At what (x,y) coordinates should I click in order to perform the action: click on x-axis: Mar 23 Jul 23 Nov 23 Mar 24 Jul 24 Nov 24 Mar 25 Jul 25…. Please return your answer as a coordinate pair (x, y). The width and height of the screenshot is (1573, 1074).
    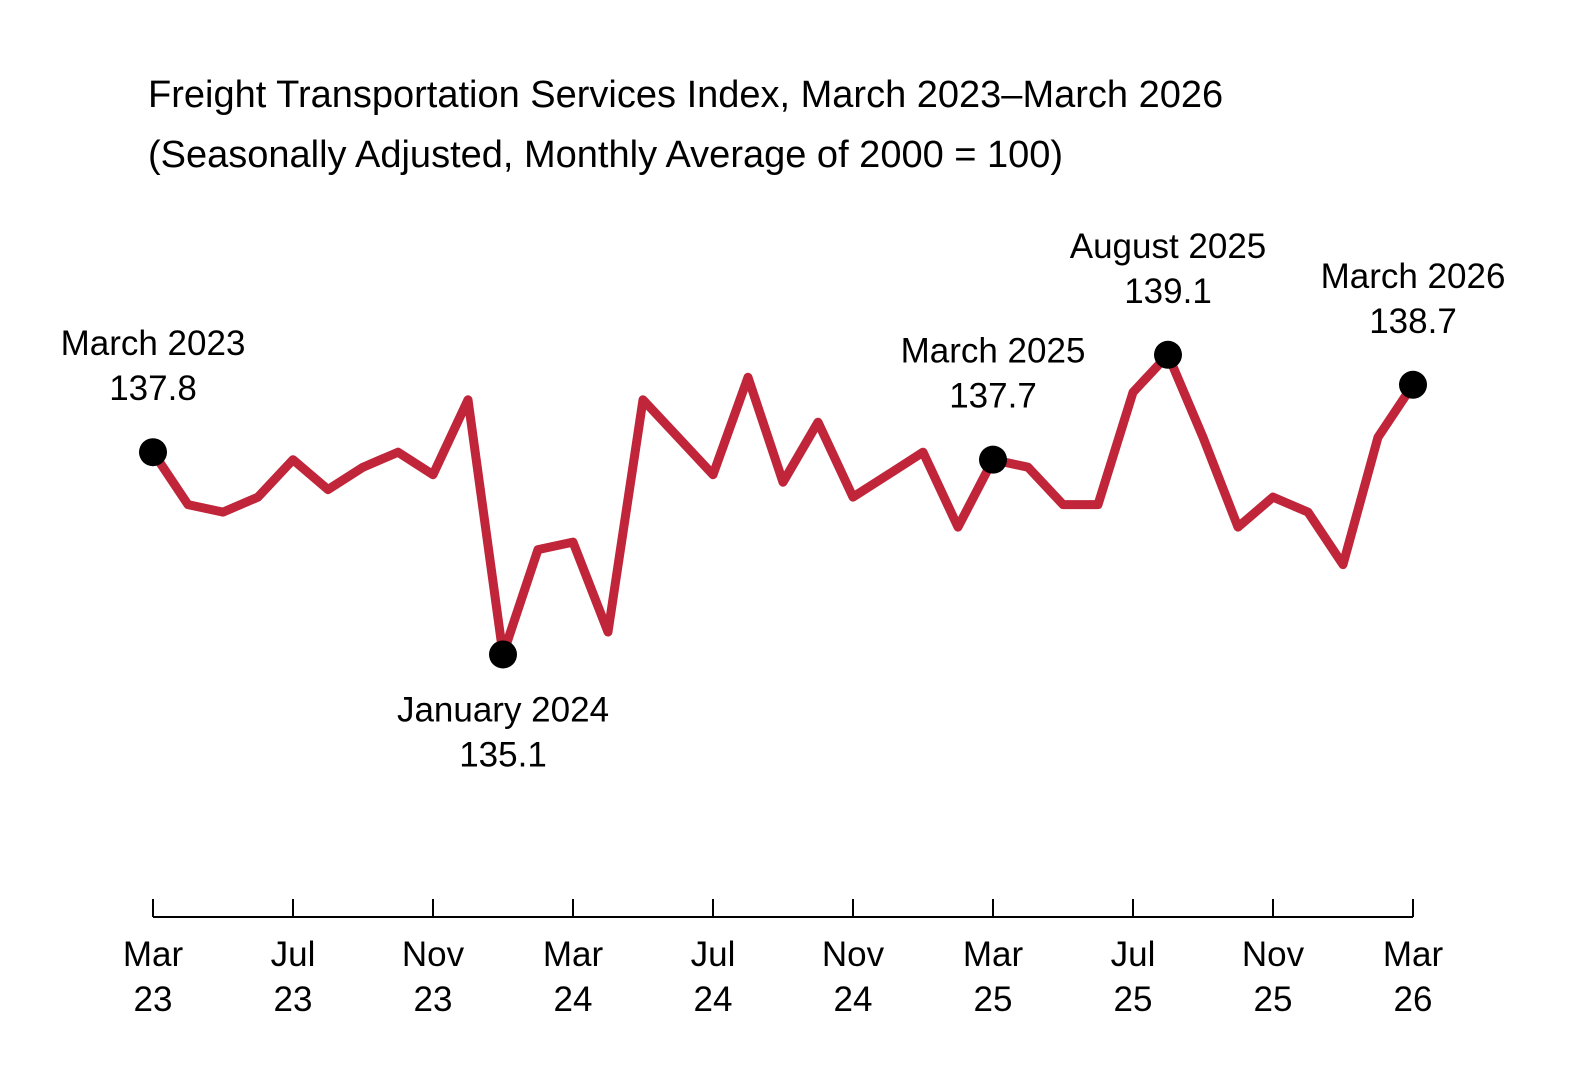
    Looking at the image, I should click on (783, 959).